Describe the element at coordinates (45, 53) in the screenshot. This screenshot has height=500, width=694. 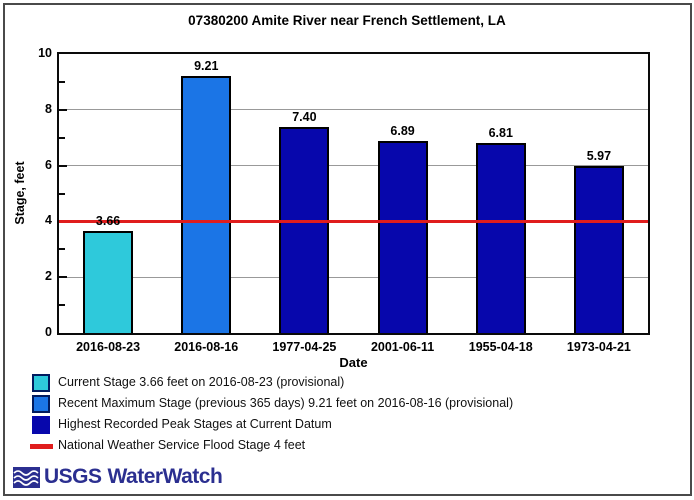
I see `y-tick-label: 10` at that location.